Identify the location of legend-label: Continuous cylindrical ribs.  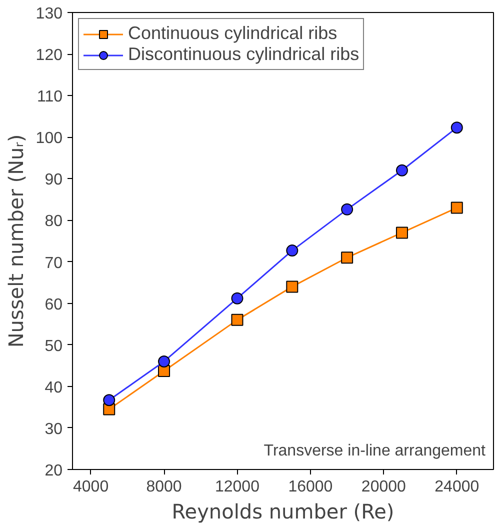
(233, 33).